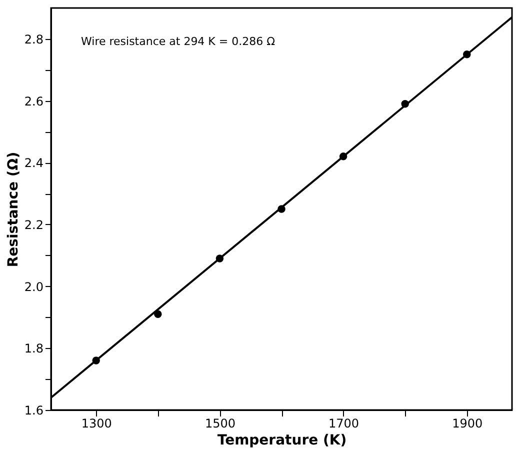 The image size is (517, 452). Describe the element at coordinates (344, 423) in the screenshot. I see `x-tick-label: 1700` at that location.